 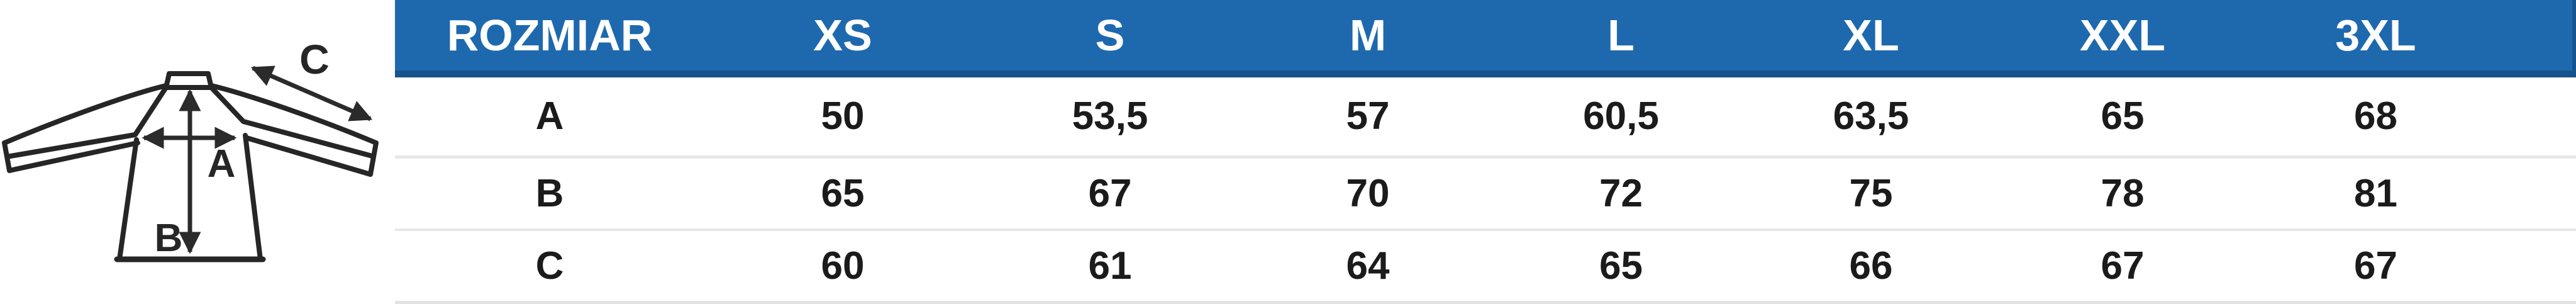 What do you see at coordinates (222, 164) in the screenshot?
I see `diagram-label-a: A` at bounding box center [222, 164].